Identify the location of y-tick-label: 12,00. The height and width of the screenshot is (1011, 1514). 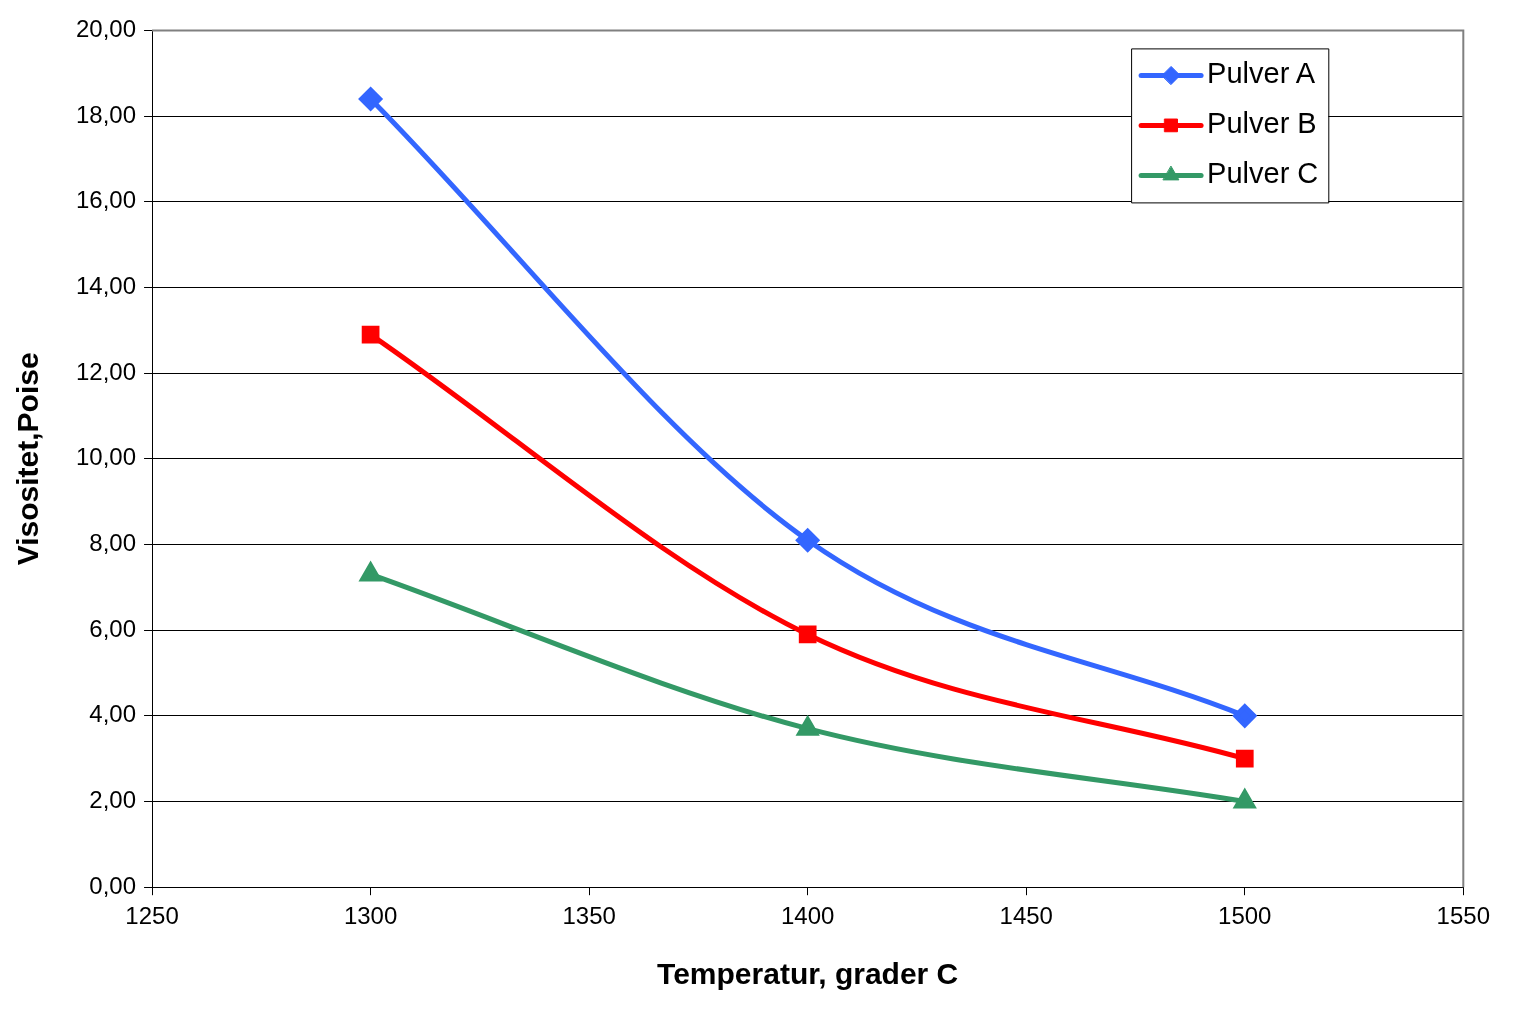
(106, 371).